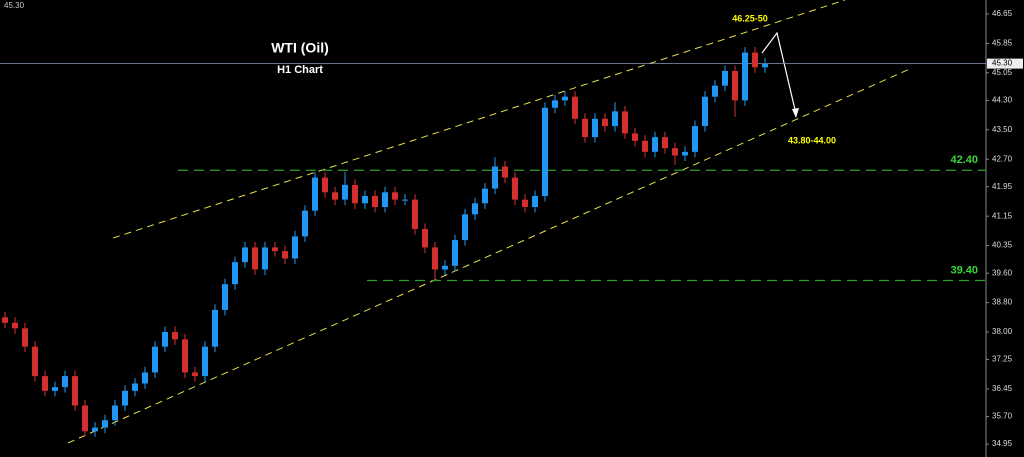  Describe the element at coordinates (300, 70) in the screenshot. I see `chart-subtitle: H1 Chart` at that location.